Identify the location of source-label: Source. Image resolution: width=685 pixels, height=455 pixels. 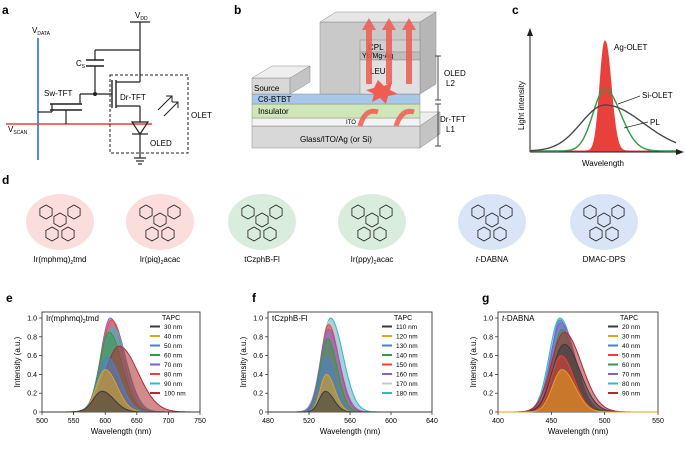
(267, 88).